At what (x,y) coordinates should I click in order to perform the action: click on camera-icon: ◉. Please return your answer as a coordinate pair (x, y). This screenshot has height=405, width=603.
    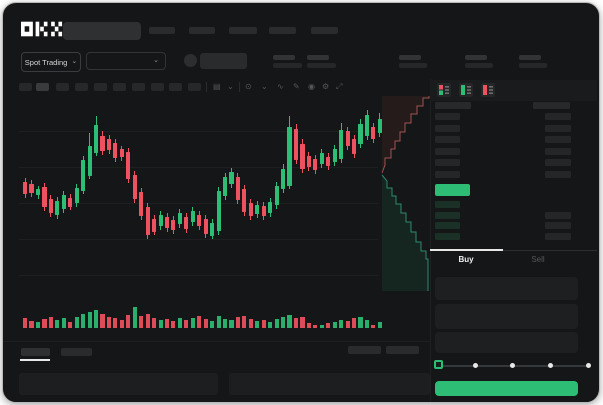
    Looking at the image, I should click on (311, 86).